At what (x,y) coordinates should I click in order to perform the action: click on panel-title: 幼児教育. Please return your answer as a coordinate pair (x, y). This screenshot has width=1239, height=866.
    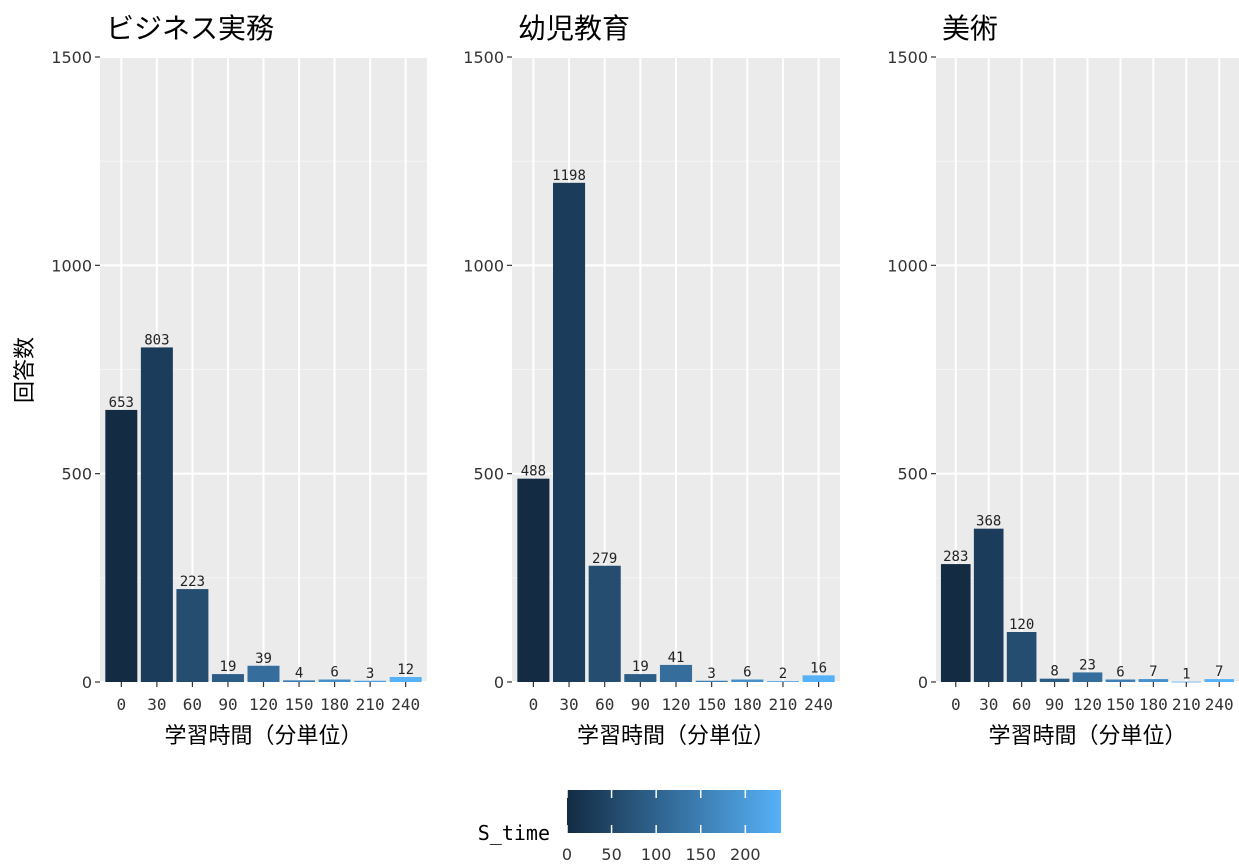
    Looking at the image, I should click on (574, 28).